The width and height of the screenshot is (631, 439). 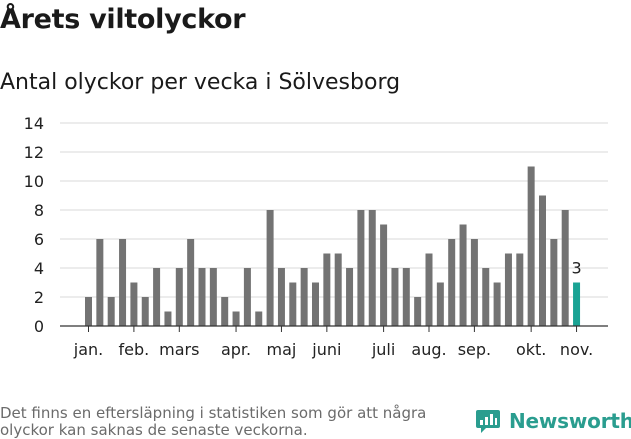 What do you see at coordinates (39, 297) in the screenshot?
I see `y-tick-label: 2` at bounding box center [39, 297].